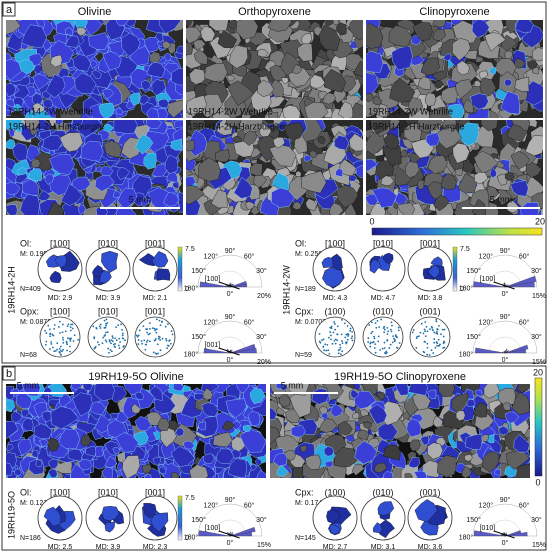  Describe the element at coordinates (335, 243) in the screenshot. I see `label: [100]` at that location.